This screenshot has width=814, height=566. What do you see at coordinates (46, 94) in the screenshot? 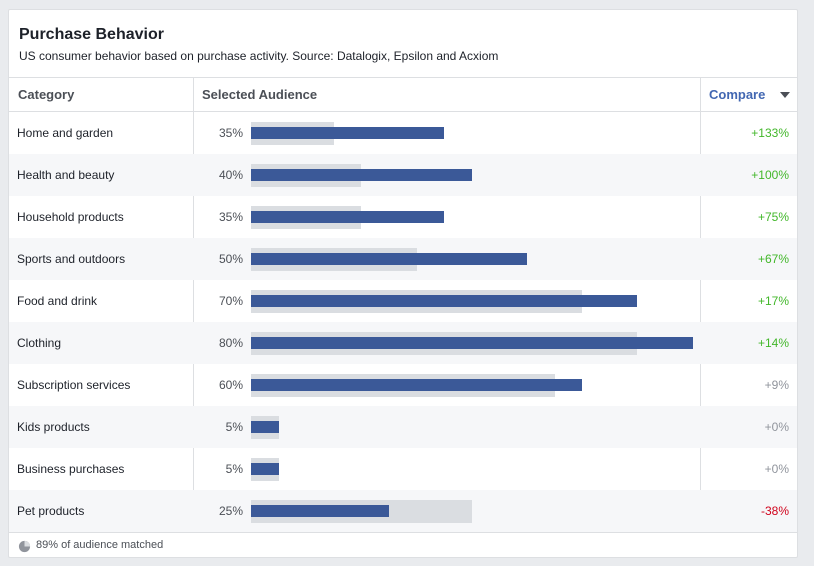
I see `column-header-category: Category` at bounding box center [46, 94].